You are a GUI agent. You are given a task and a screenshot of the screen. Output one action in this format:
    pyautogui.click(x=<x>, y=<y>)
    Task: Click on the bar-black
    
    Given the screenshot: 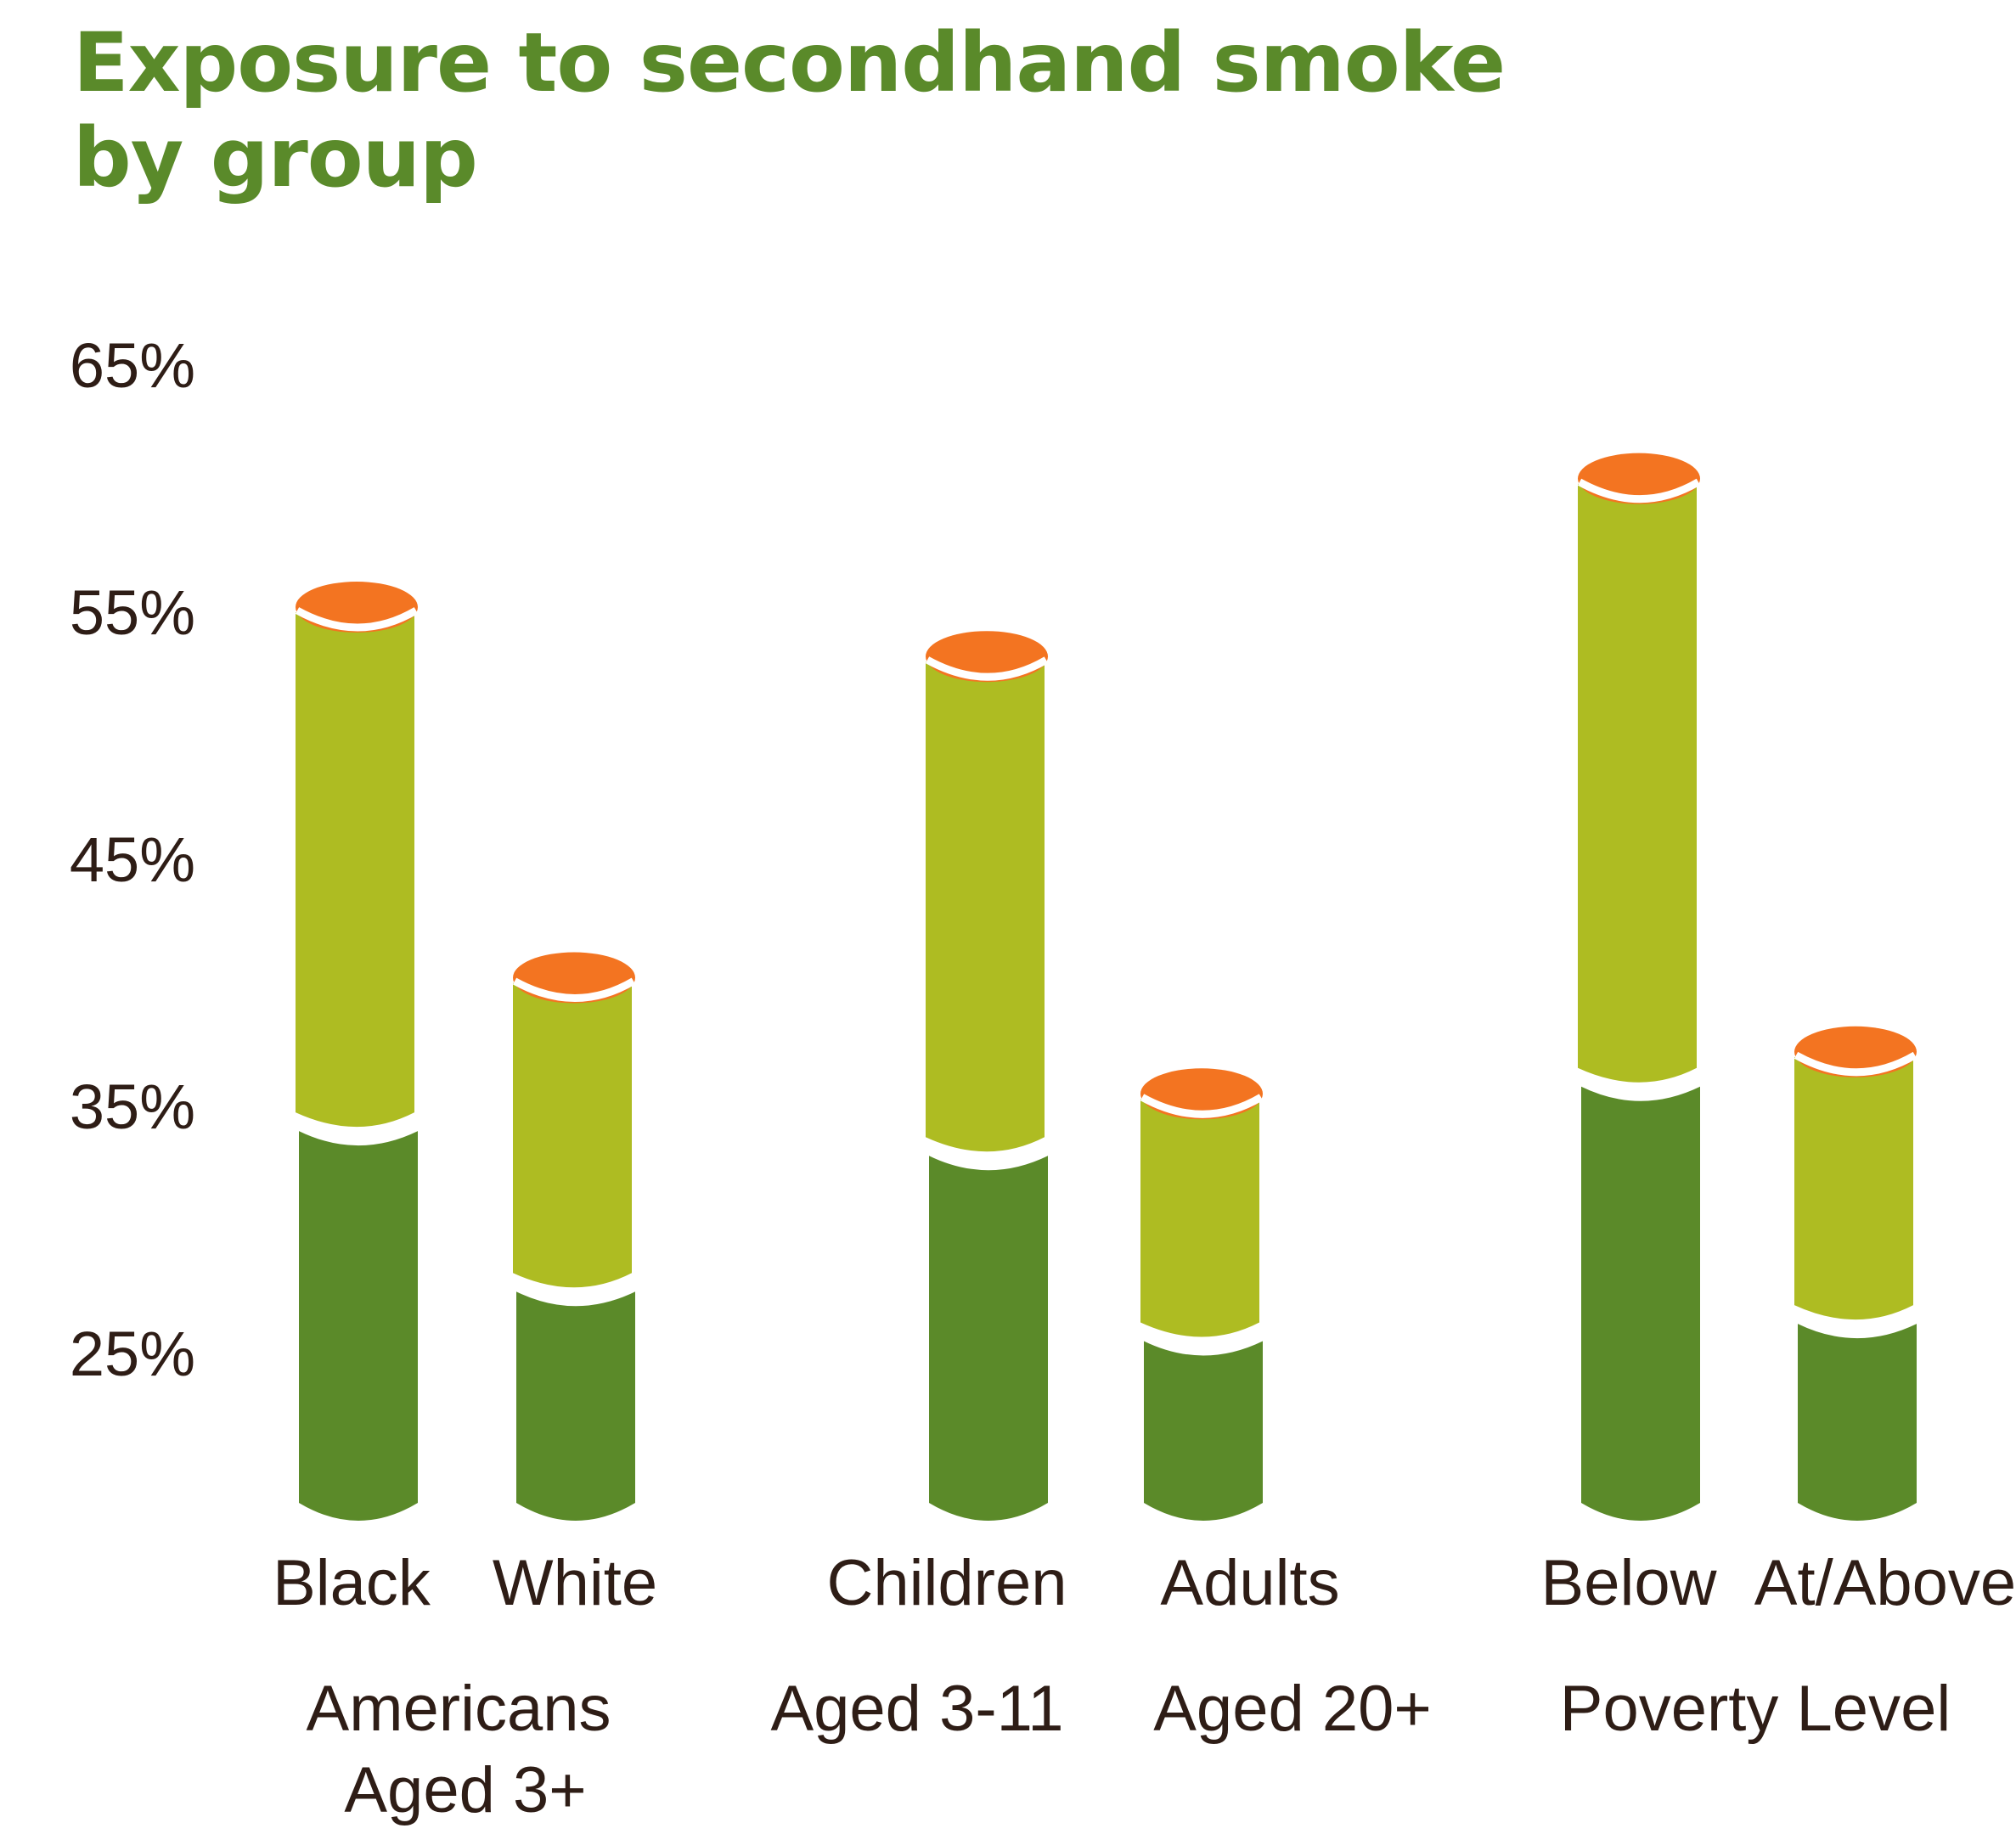 What is the action you would take?
    pyautogui.click(x=357, y=1051)
    